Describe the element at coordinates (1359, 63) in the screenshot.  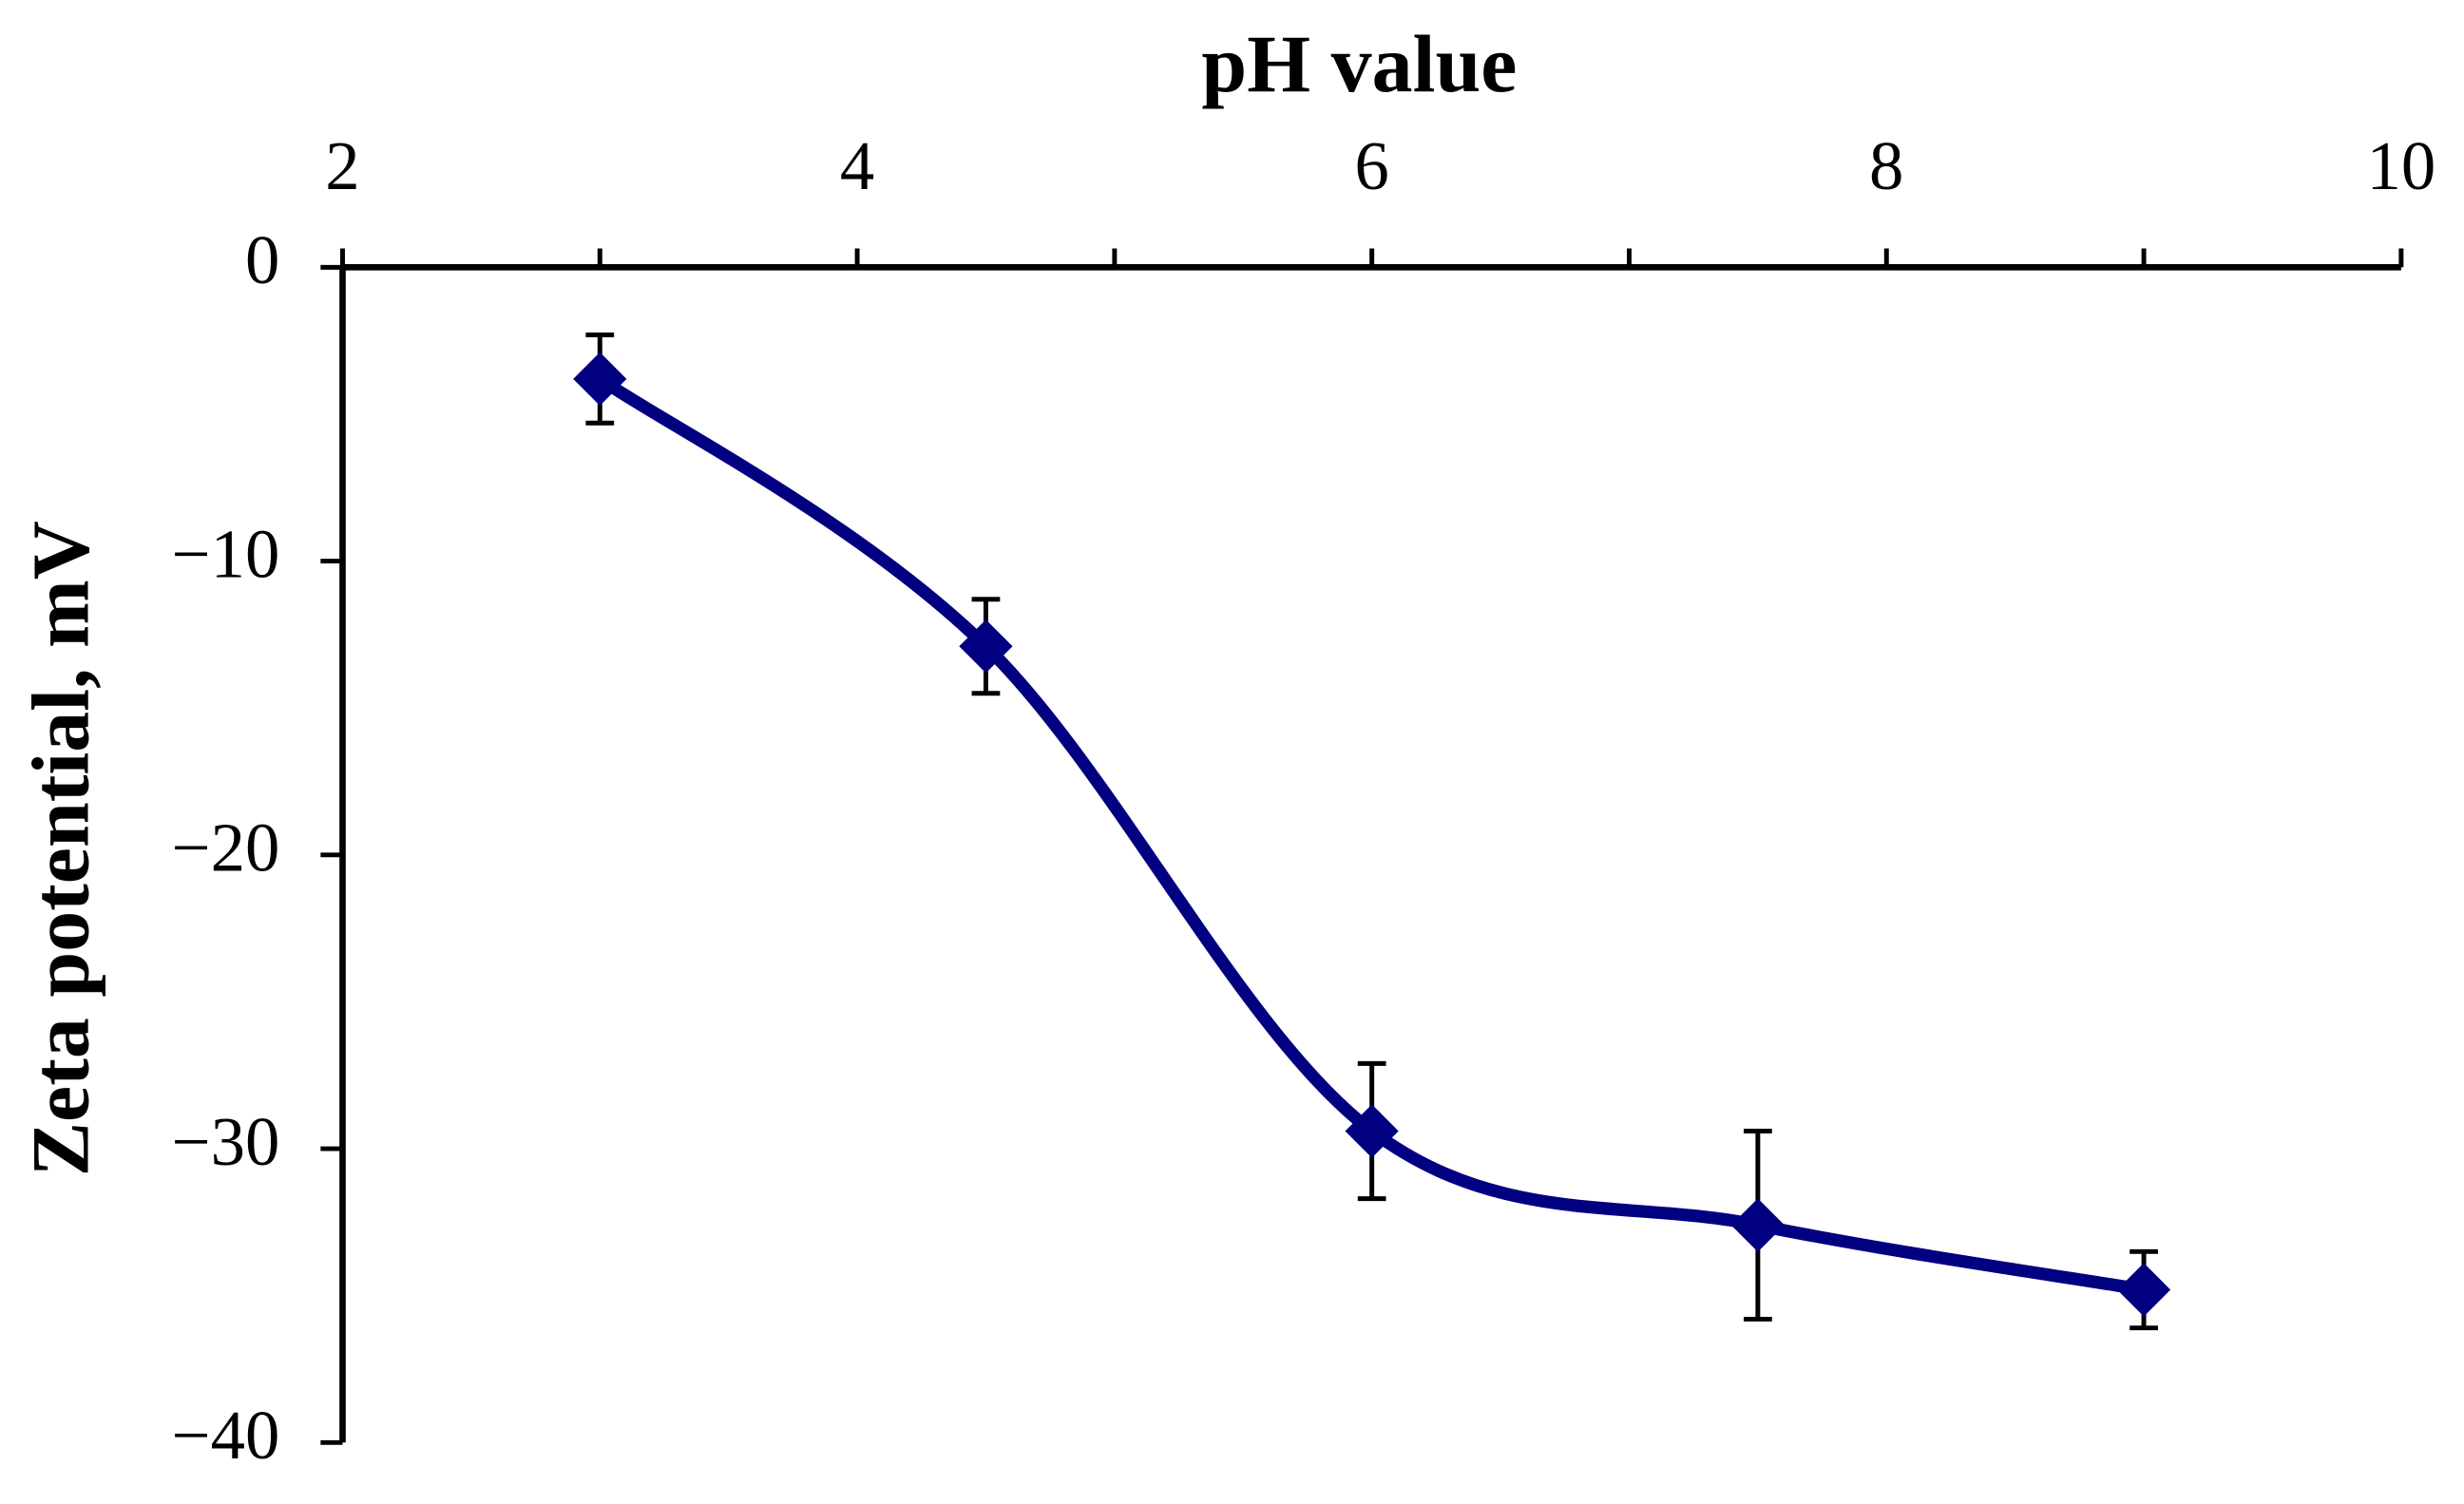
I see `chart-title: pH value` at that location.